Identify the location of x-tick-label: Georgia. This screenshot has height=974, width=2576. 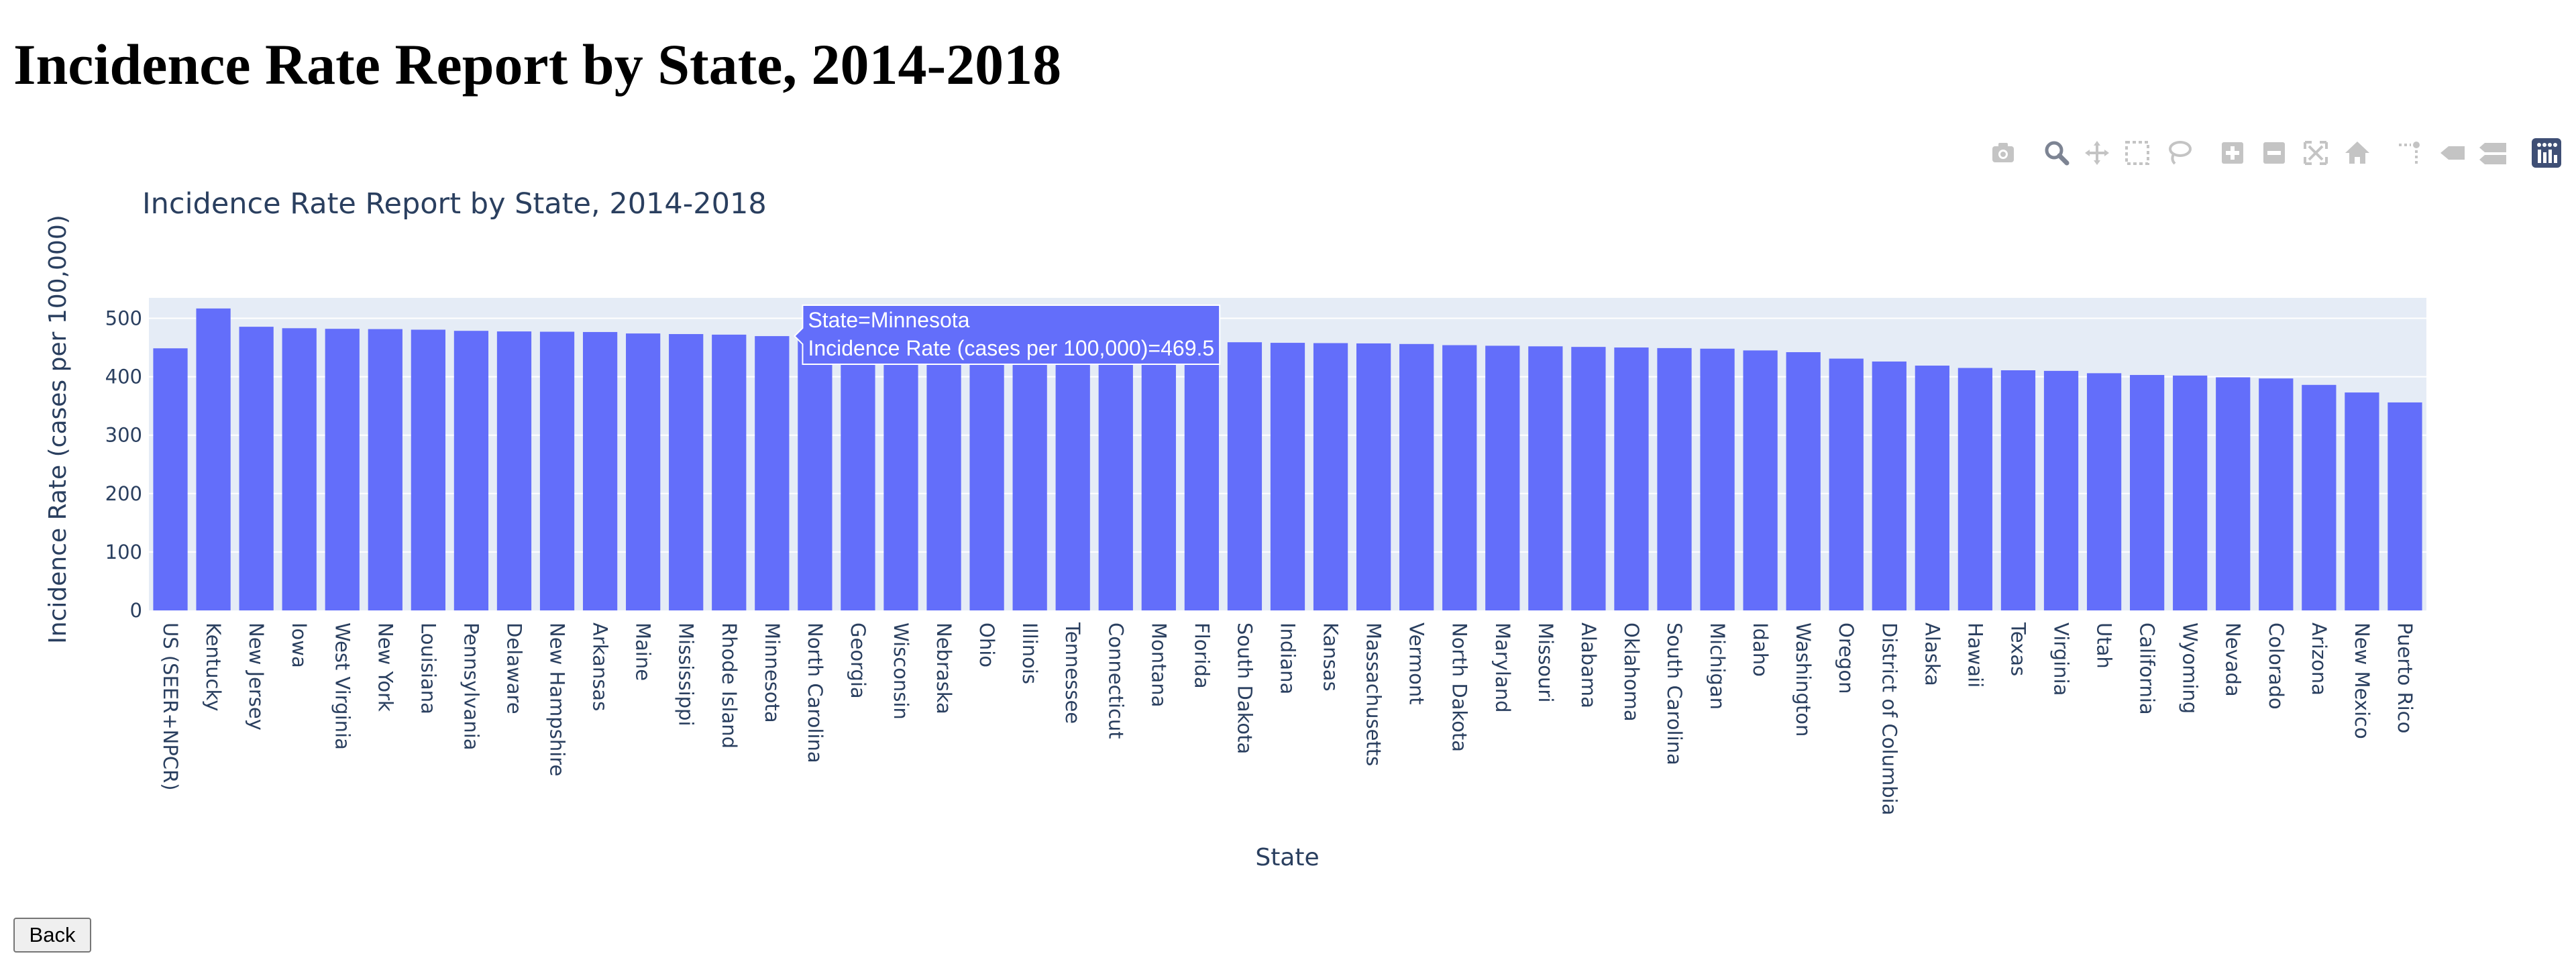
(858, 661).